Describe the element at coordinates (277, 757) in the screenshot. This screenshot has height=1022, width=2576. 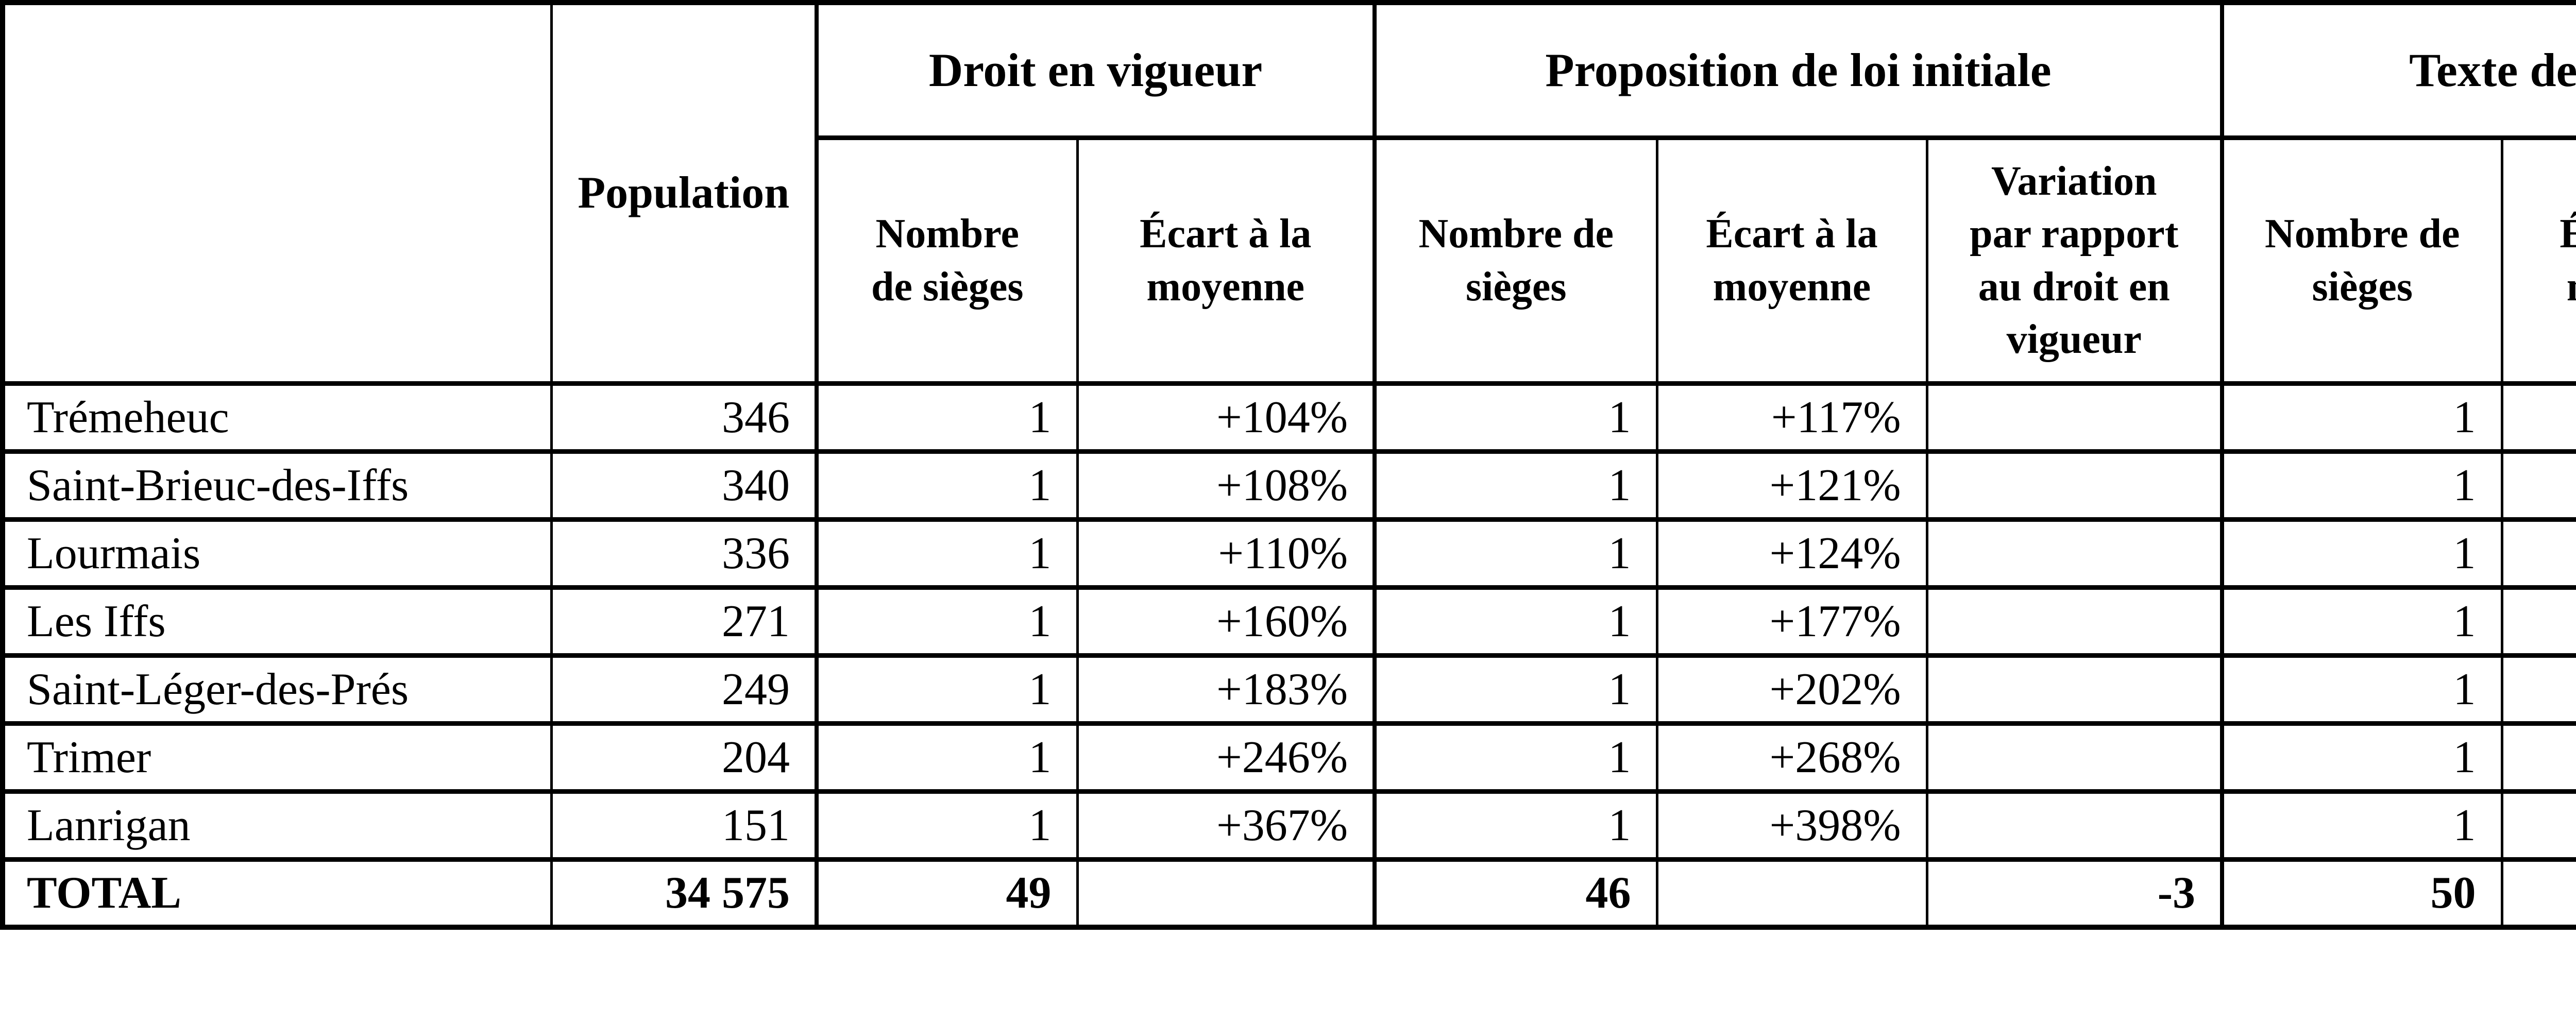
I see `commune-name-cell: Trimer` at that location.